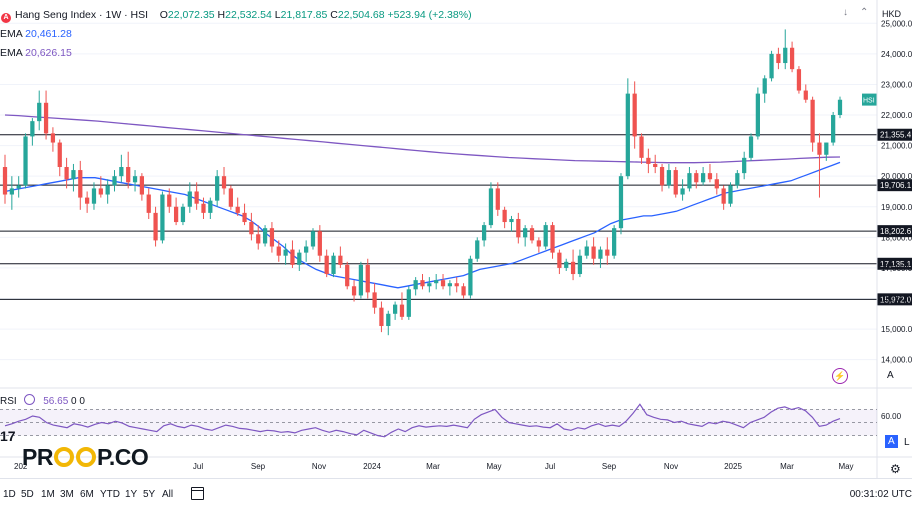 The image size is (912, 514). I want to click on level-tag, so click(894, 134).